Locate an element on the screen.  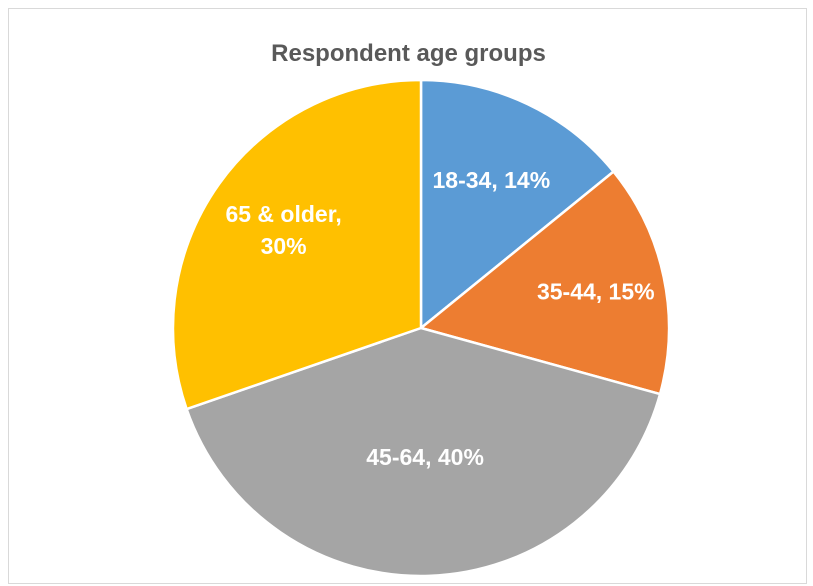
slice-data-label: 35-44, 15% is located at coordinates (596, 291).